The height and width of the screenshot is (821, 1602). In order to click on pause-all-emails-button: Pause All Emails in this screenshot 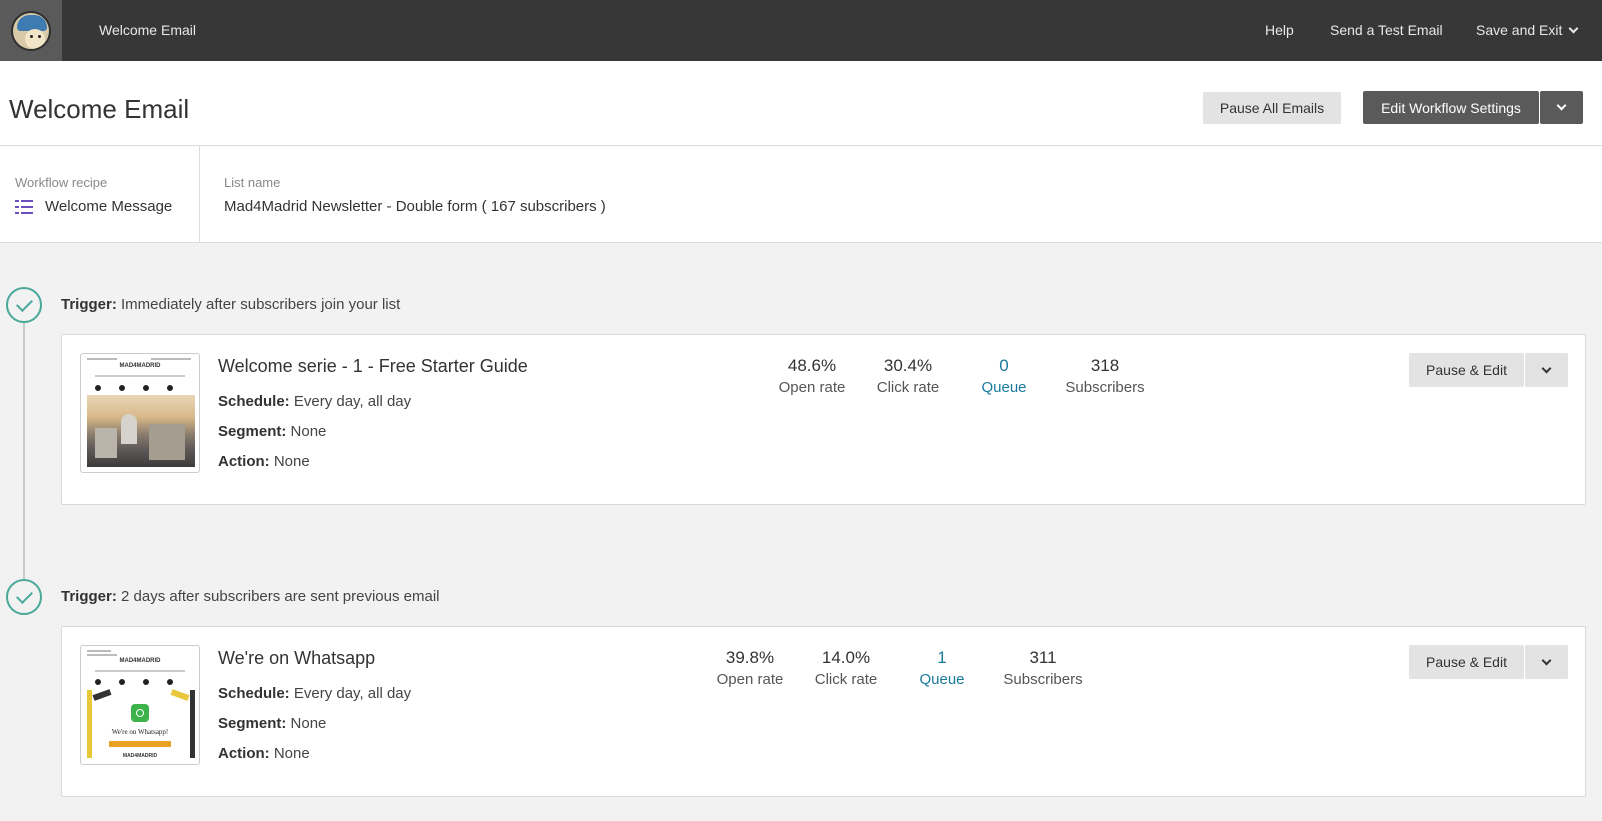, I will do `click(1272, 108)`.